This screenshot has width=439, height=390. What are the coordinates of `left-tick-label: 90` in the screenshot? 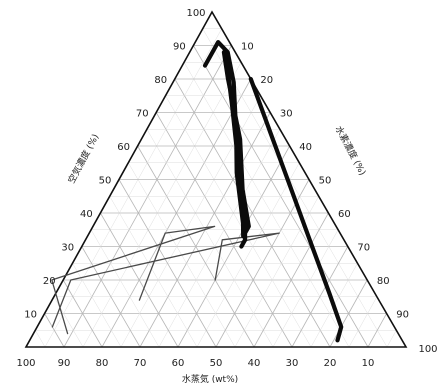 It's located at (179, 47).